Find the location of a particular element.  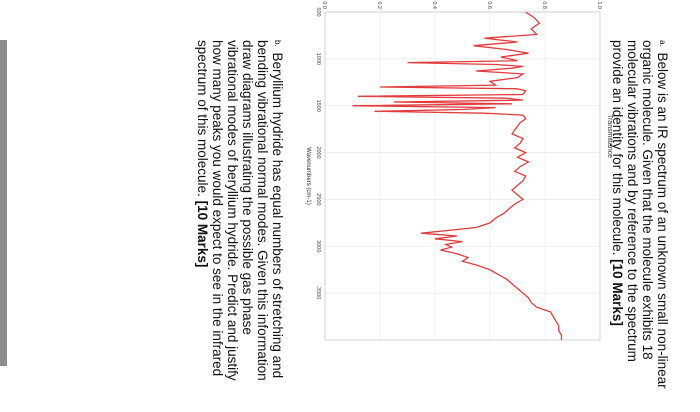

question-b-marks: [10 Marks] is located at coordinates (202, 234).